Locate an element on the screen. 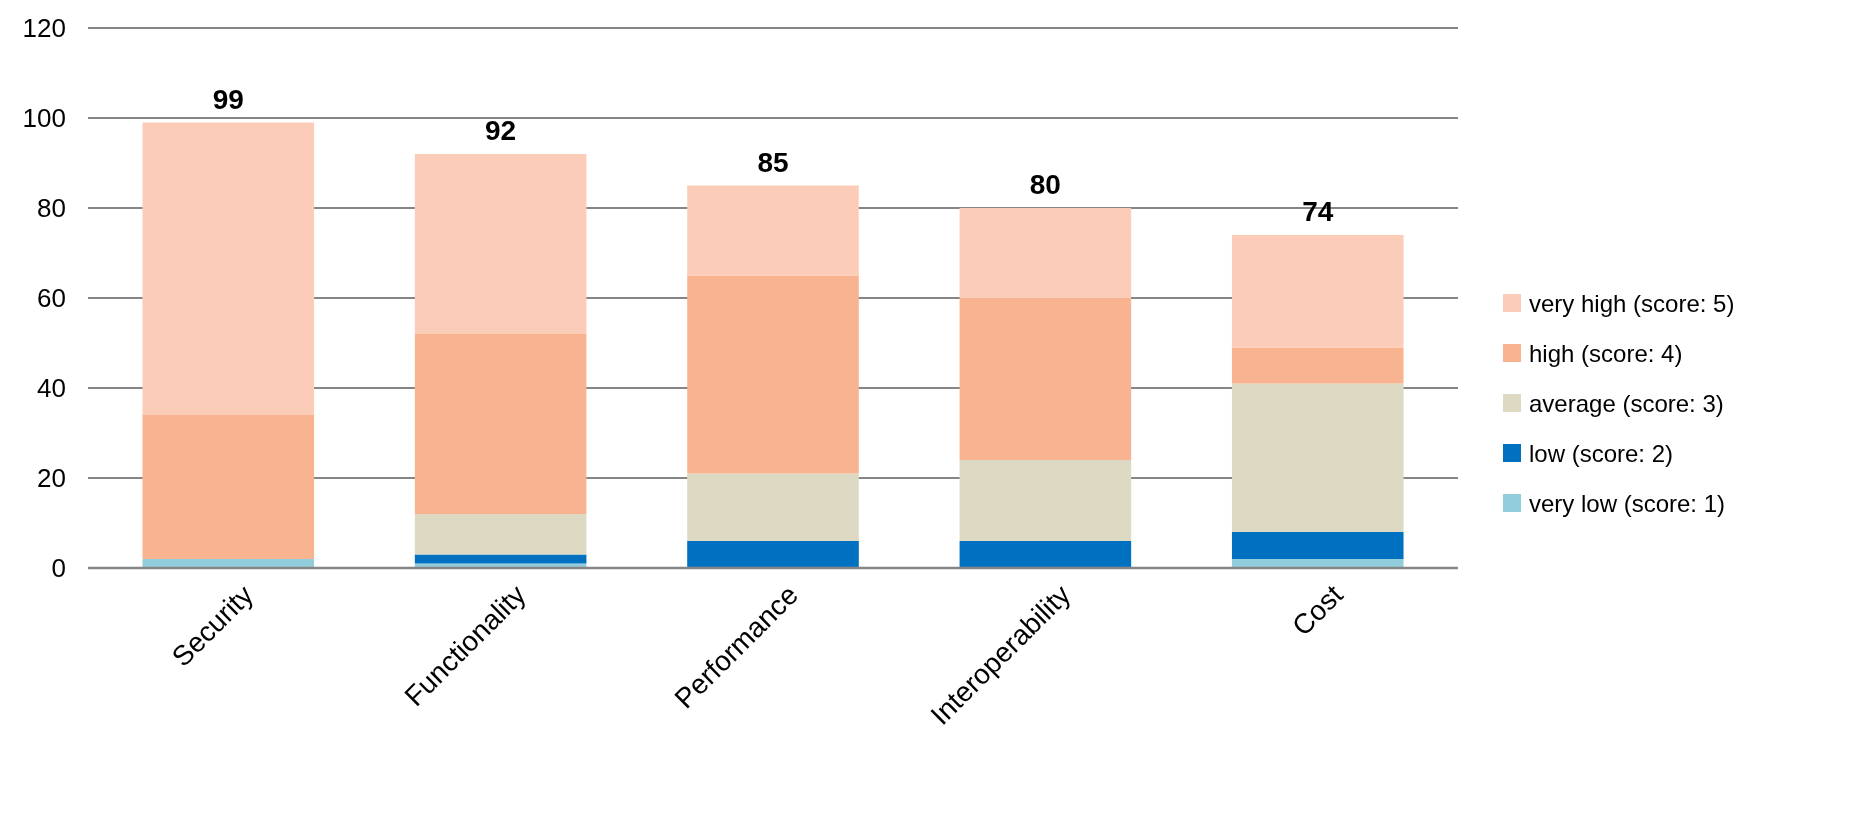  total-label: 80 is located at coordinates (1045, 184).